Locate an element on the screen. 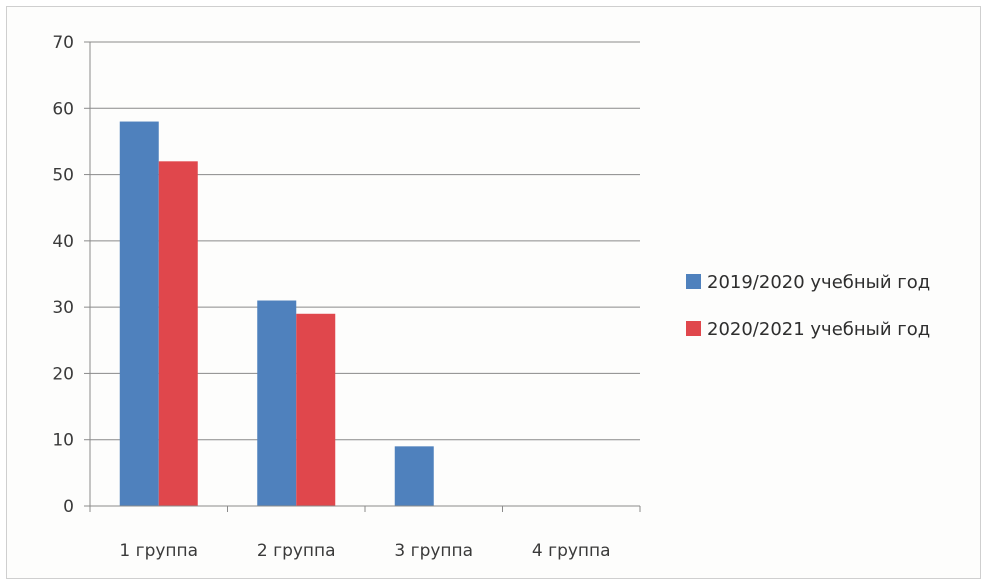  x-axis-category-labels: 1 группа 2 группа 3 группа 4 группа is located at coordinates (364, 551).